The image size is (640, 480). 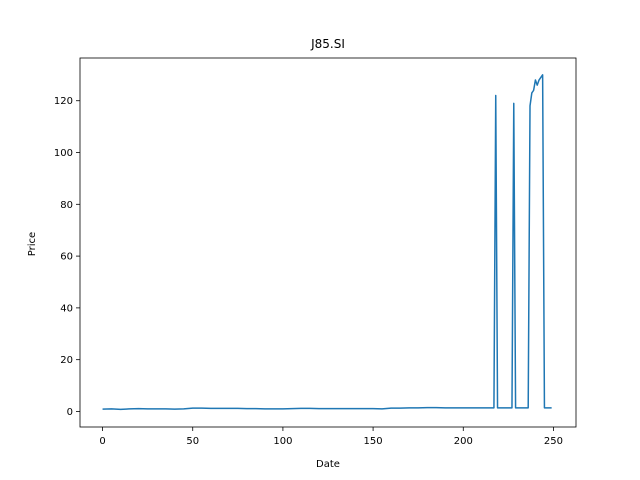 I want to click on y-tick-label: 100, so click(x=63, y=153).